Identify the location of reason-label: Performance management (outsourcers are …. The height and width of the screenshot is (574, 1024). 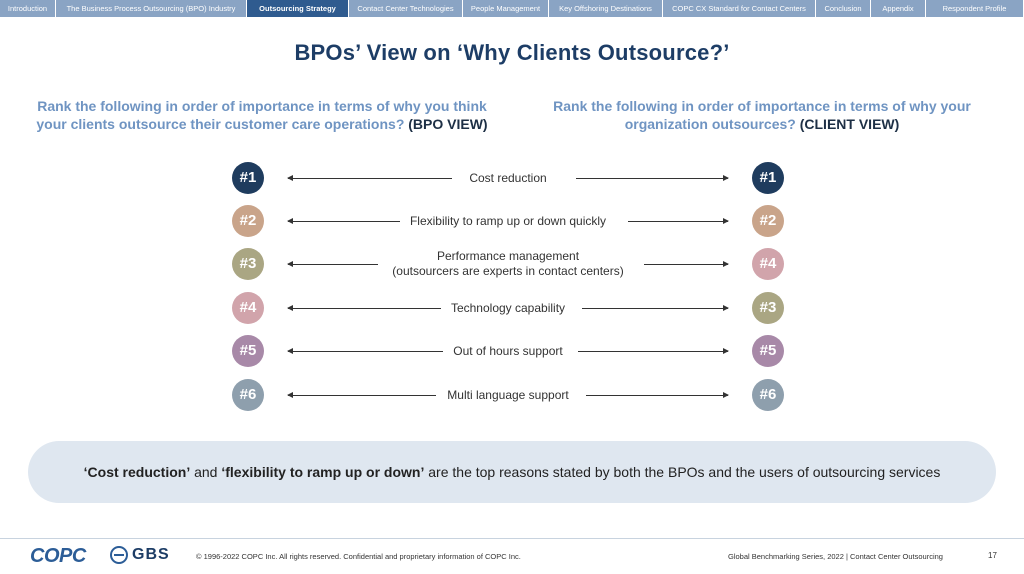
(508, 264).